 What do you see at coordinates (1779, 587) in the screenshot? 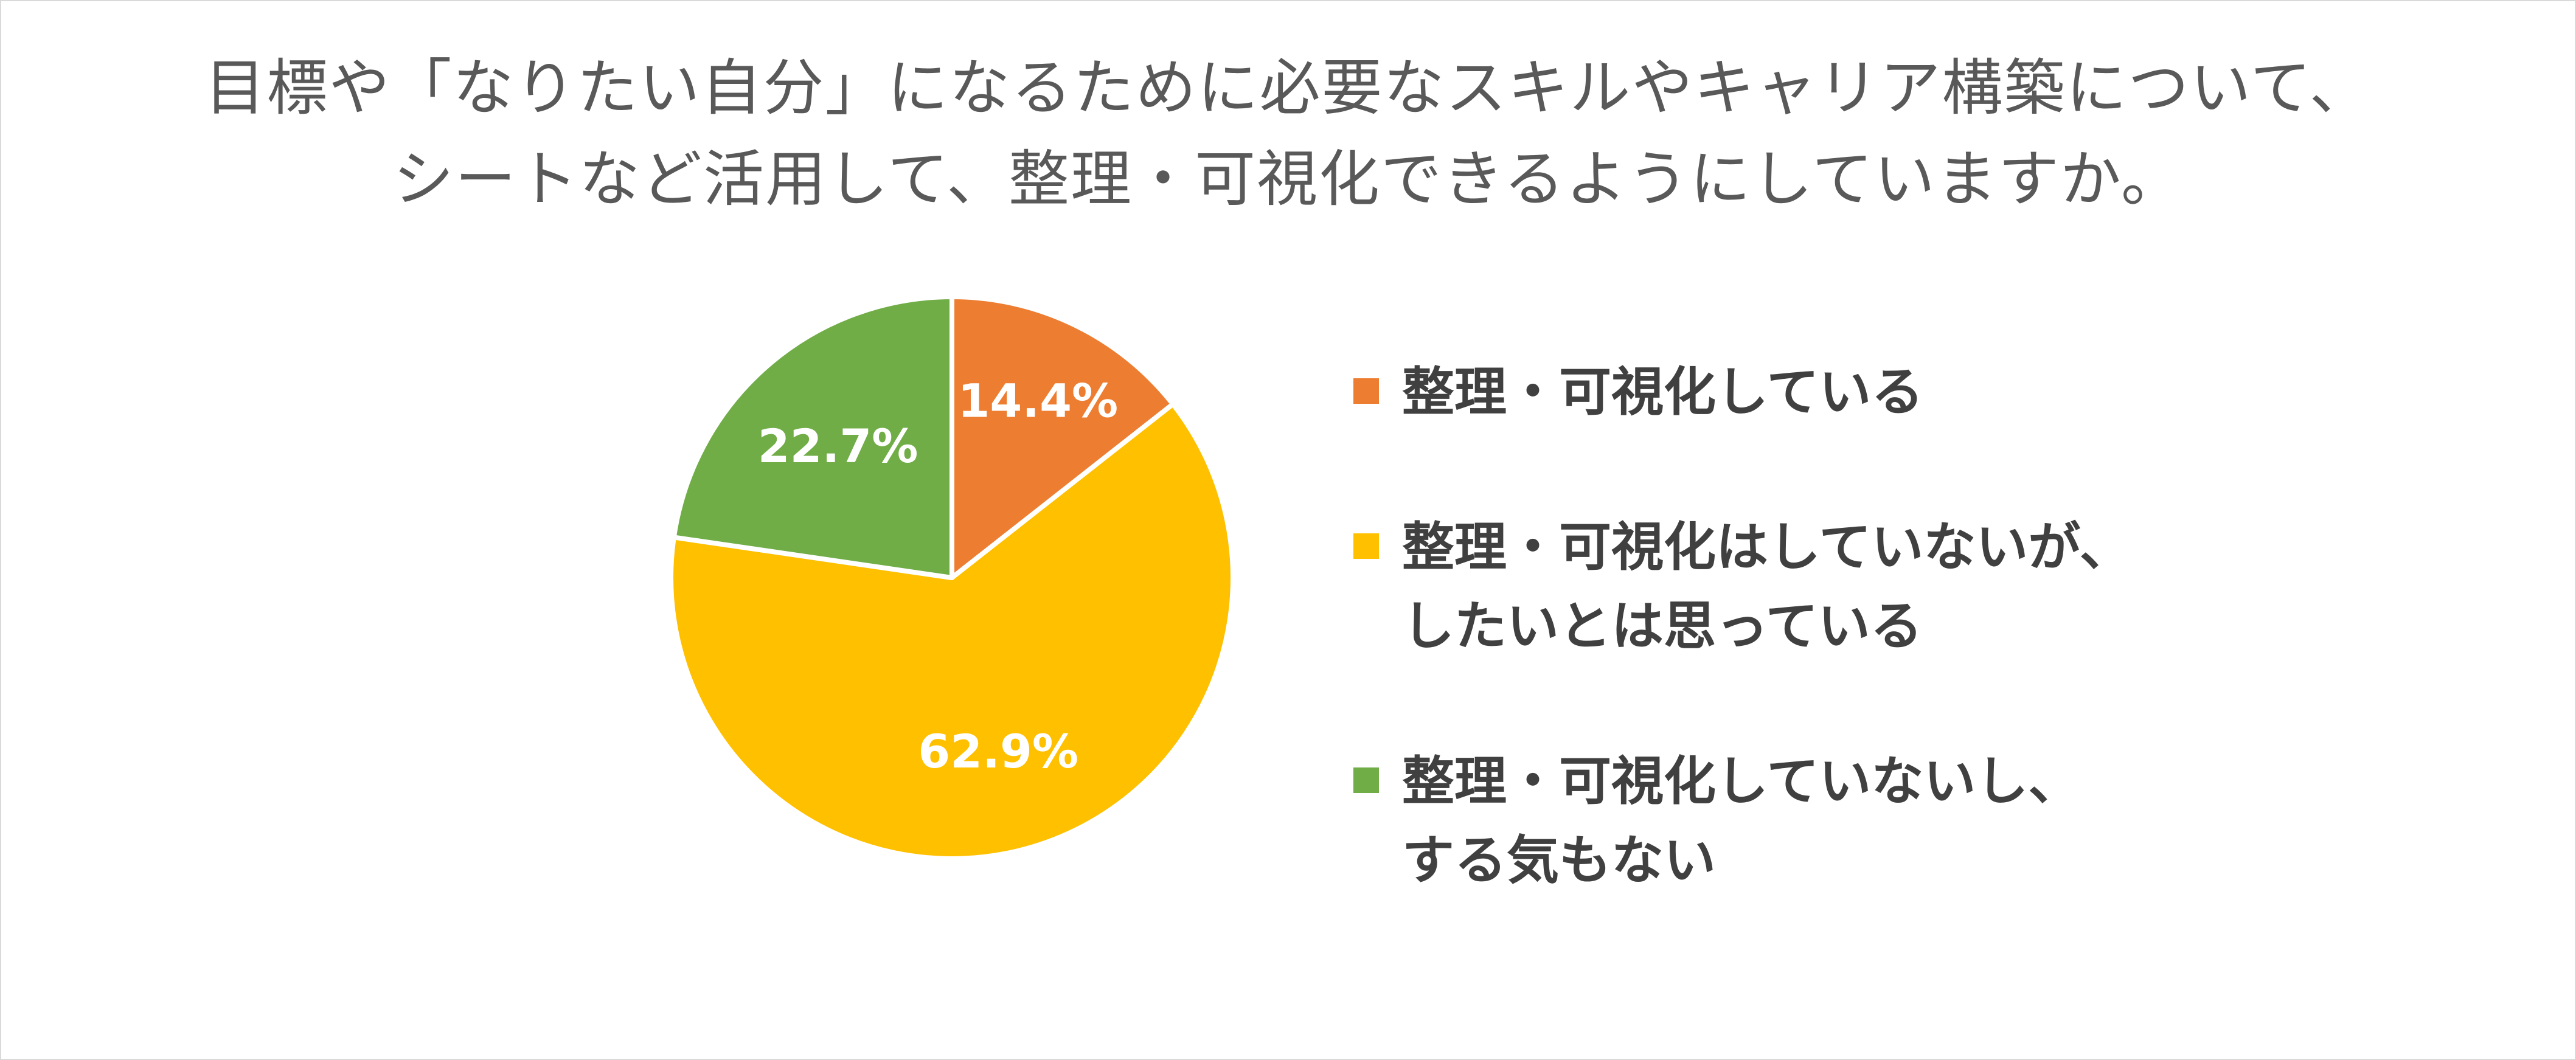
I see `legend-item-want-to: 整理・可視化はしていないが、 したいとは思っている` at bounding box center [1779, 587].